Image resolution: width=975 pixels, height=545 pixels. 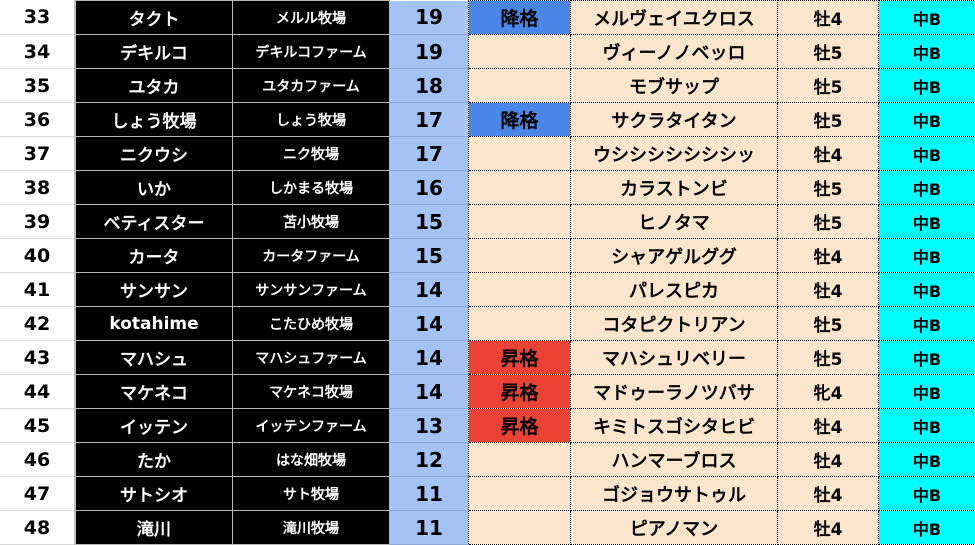 I want to click on farm-cell: ニク牧場, so click(x=311, y=154).